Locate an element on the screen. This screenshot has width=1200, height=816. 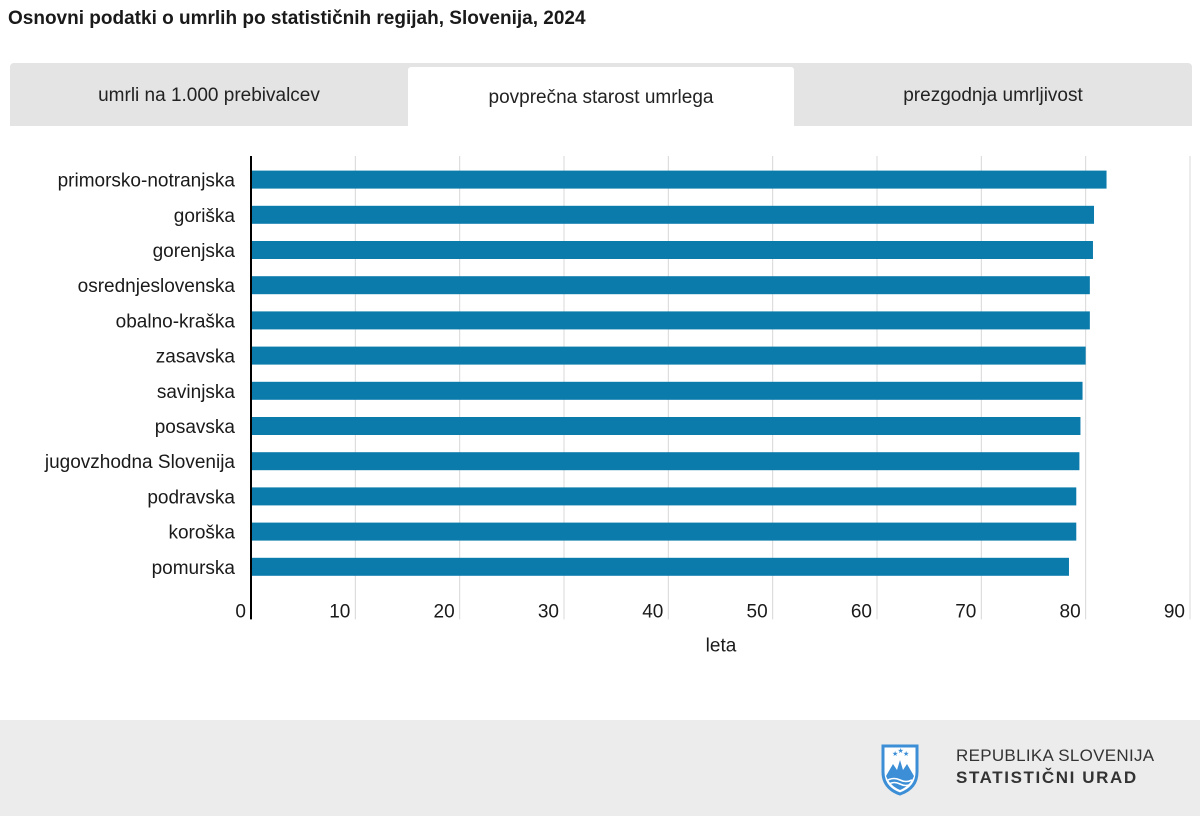
logo-line-statisticni-urad: STATISTIČNI URAD is located at coordinates (1047, 777).